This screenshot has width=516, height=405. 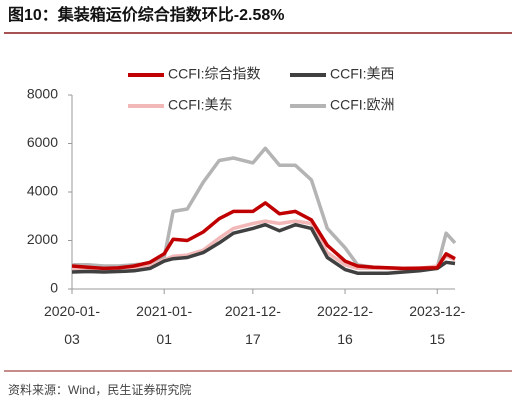 What do you see at coordinates (345, 325) in the screenshot?
I see `x-tick-label: 2022-12-16` at bounding box center [345, 325].